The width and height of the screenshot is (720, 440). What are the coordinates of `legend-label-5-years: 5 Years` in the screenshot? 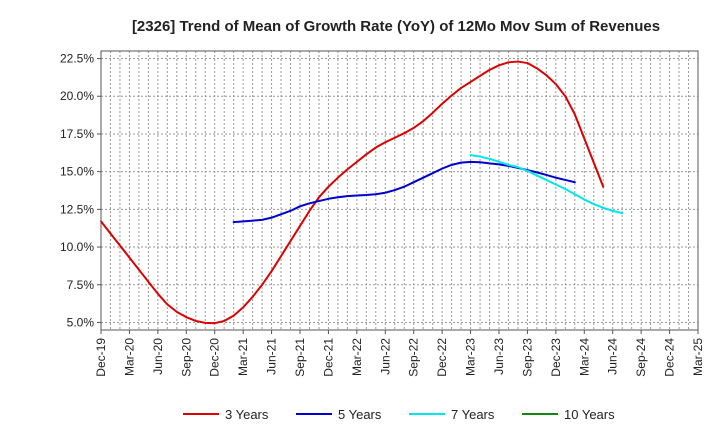 It's located at (360, 414).